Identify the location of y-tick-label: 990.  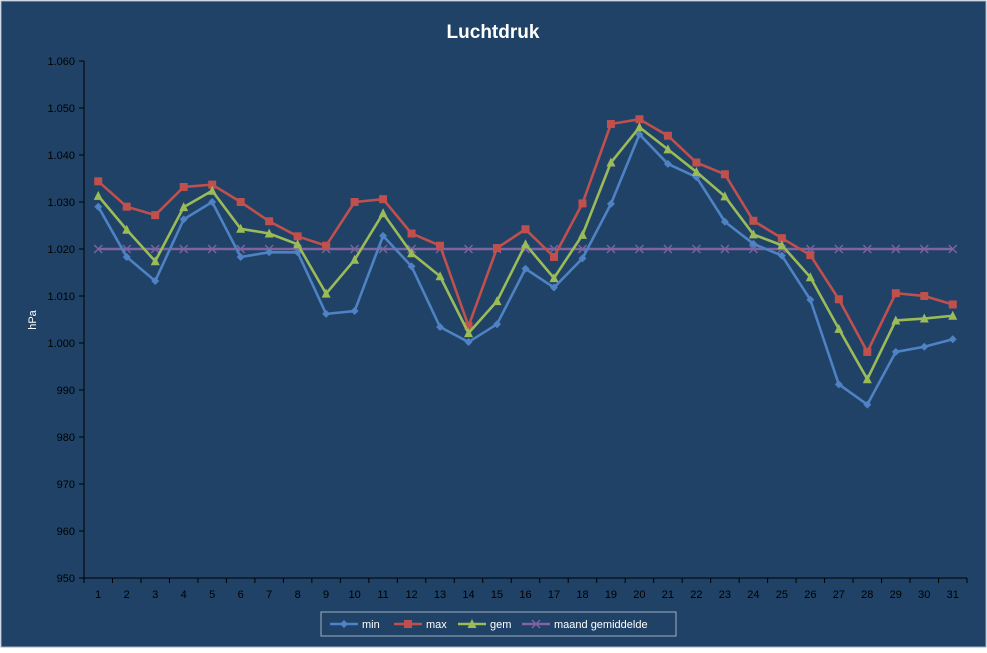
(66, 391).